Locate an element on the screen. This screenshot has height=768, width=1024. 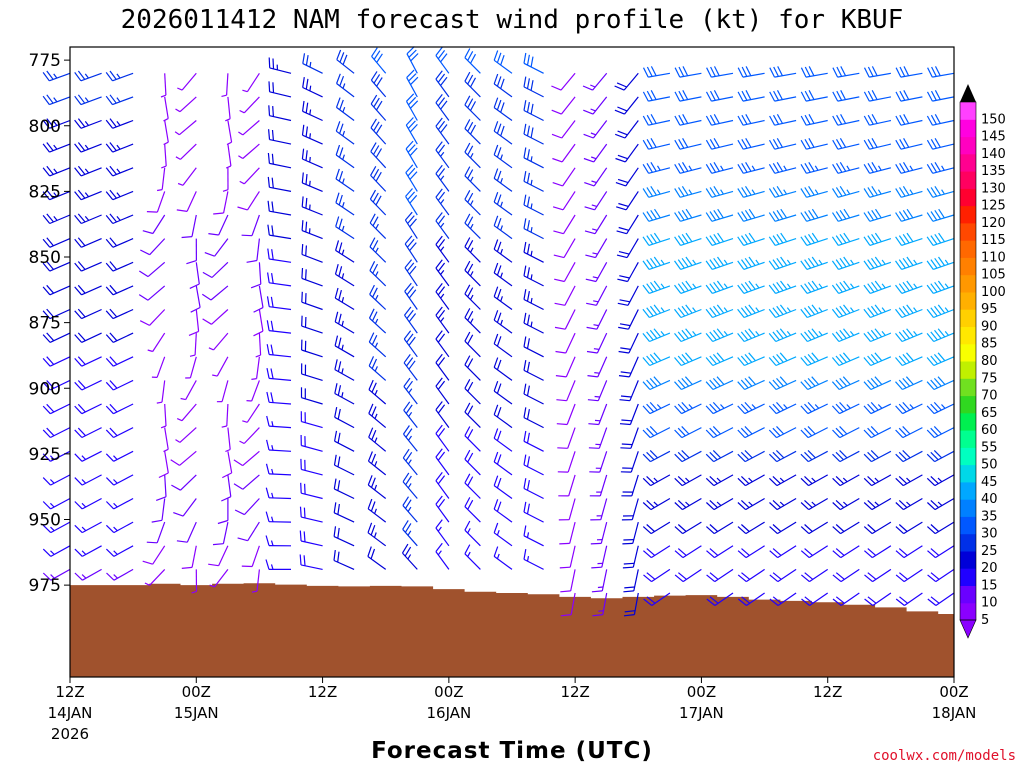
credit-link: coolwx.com/models is located at coordinates (944, 756).